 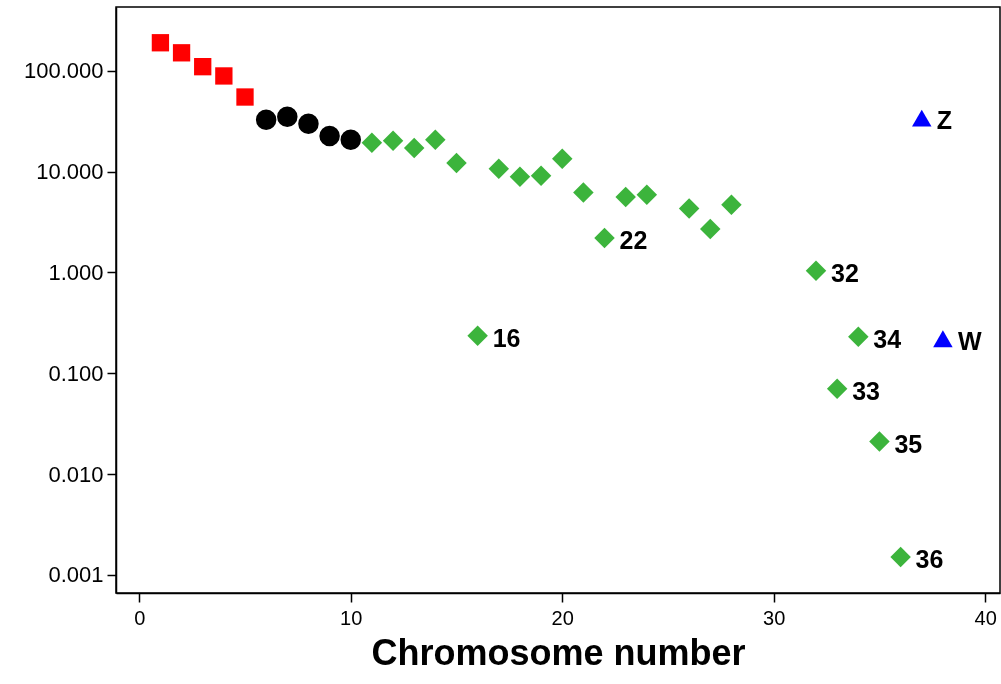 What do you see at coordinates (76, 373) in the screenshot?
I see `y-tick-label: 0.100` at bounding box center [76, 373].